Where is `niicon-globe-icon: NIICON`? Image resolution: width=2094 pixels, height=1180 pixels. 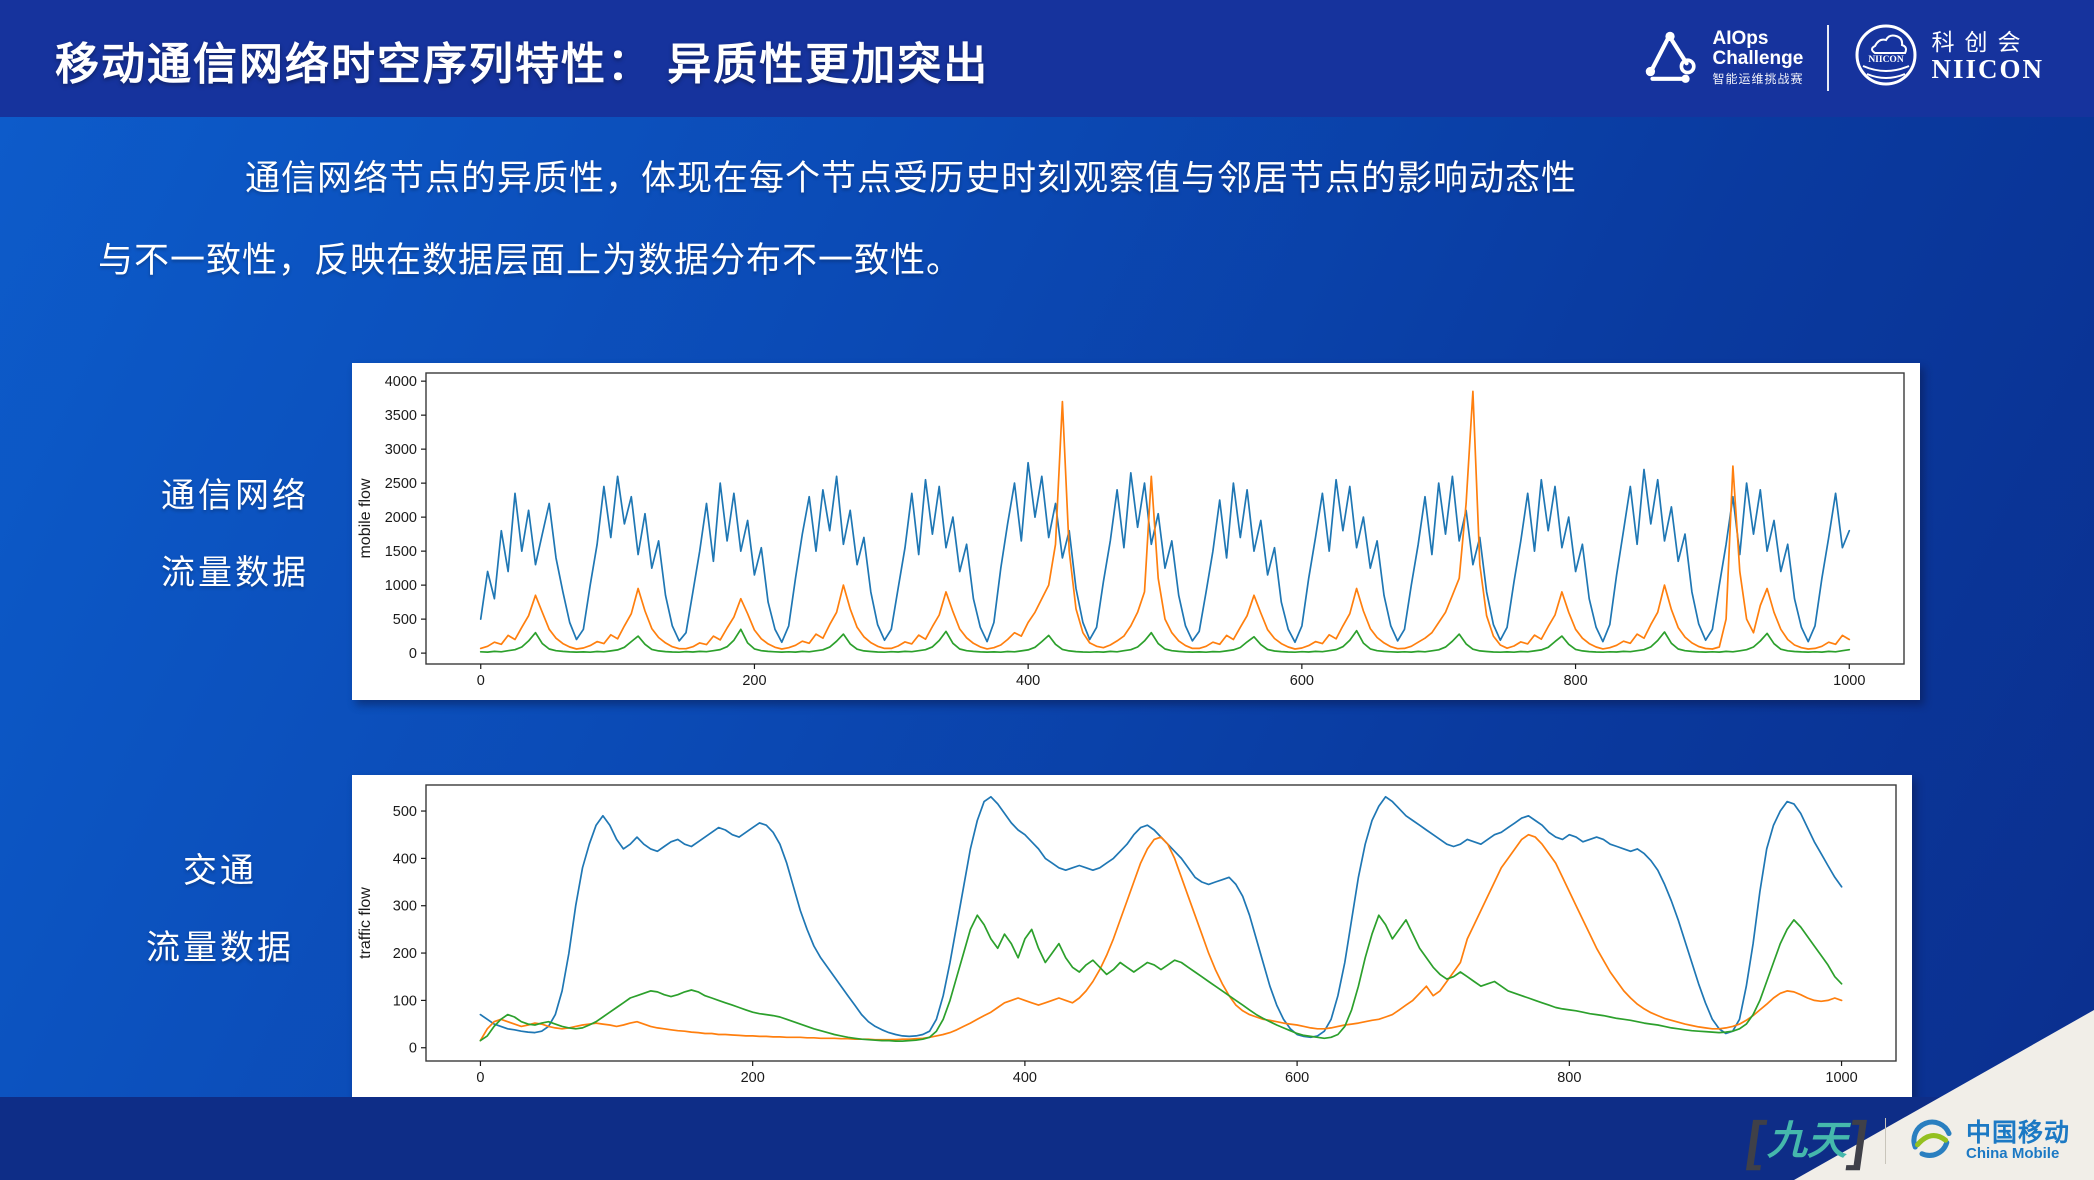
niicon-globe-icon: NIICON is located at coordinates (1886, 57).